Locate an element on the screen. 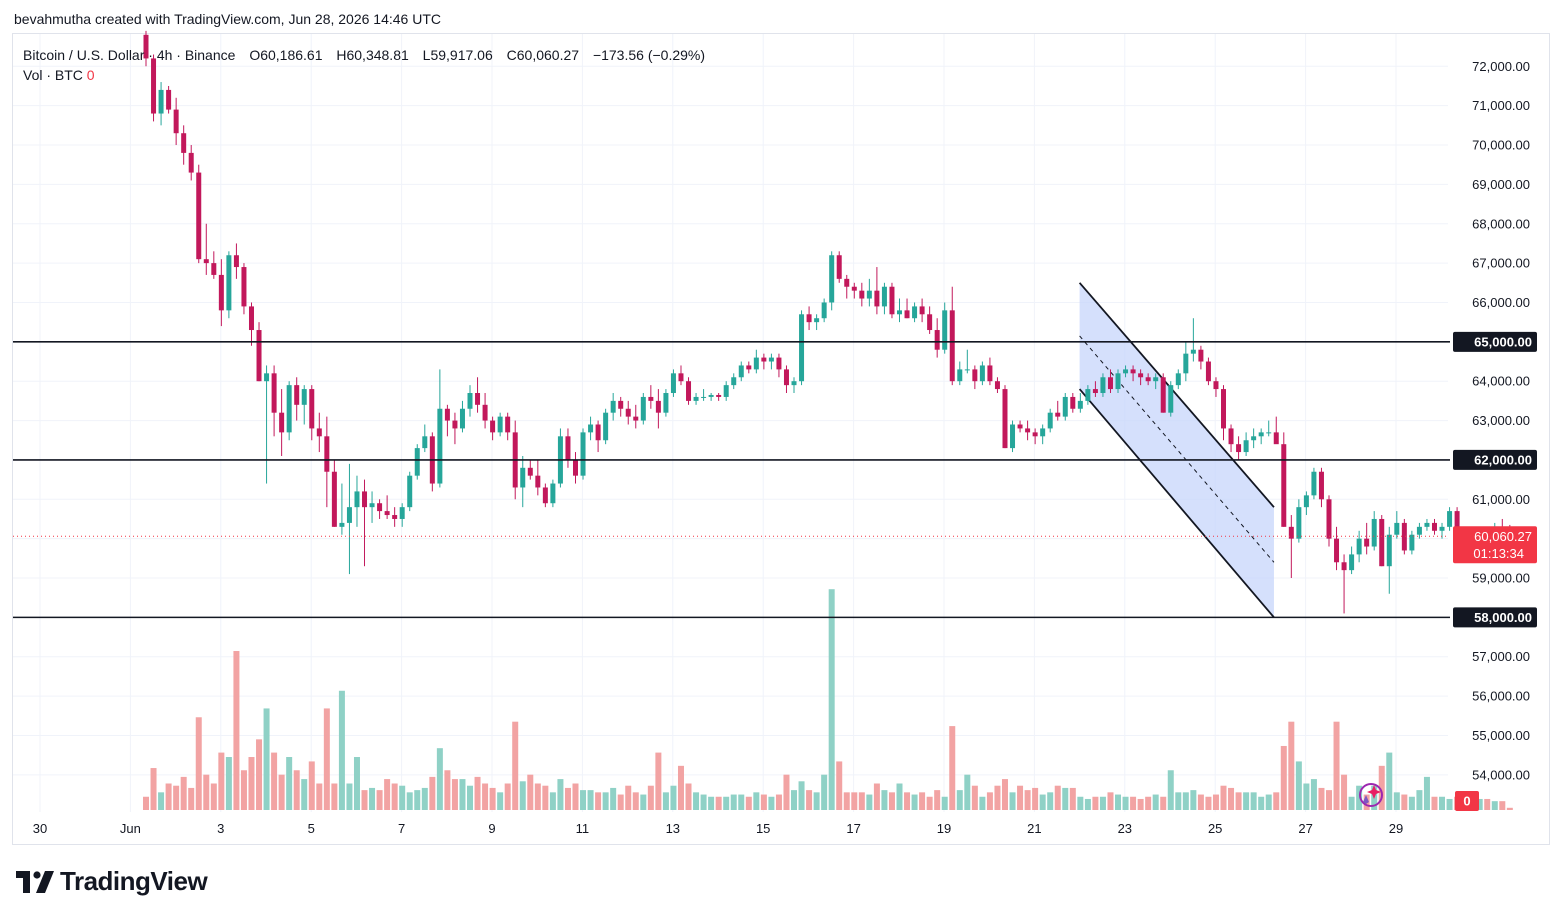  level-axis-tag is located at coordinates (1495, 341).